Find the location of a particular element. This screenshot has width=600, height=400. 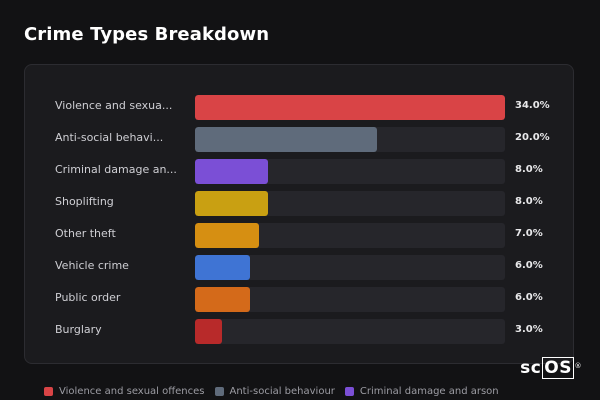

logo-registered-mark: ® is located at coordinates (578, 366).